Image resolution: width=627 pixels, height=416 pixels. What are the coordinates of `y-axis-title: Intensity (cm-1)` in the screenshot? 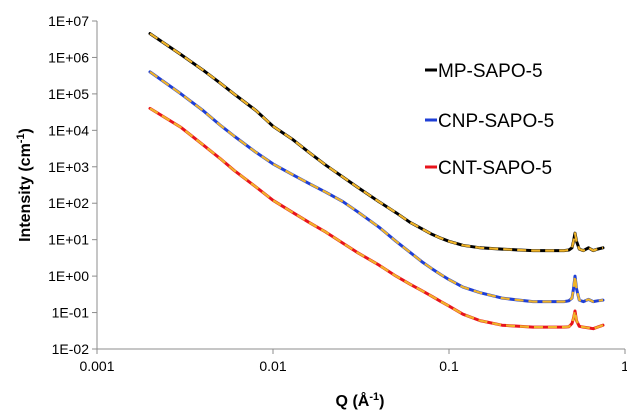 It's located at (24, 185).